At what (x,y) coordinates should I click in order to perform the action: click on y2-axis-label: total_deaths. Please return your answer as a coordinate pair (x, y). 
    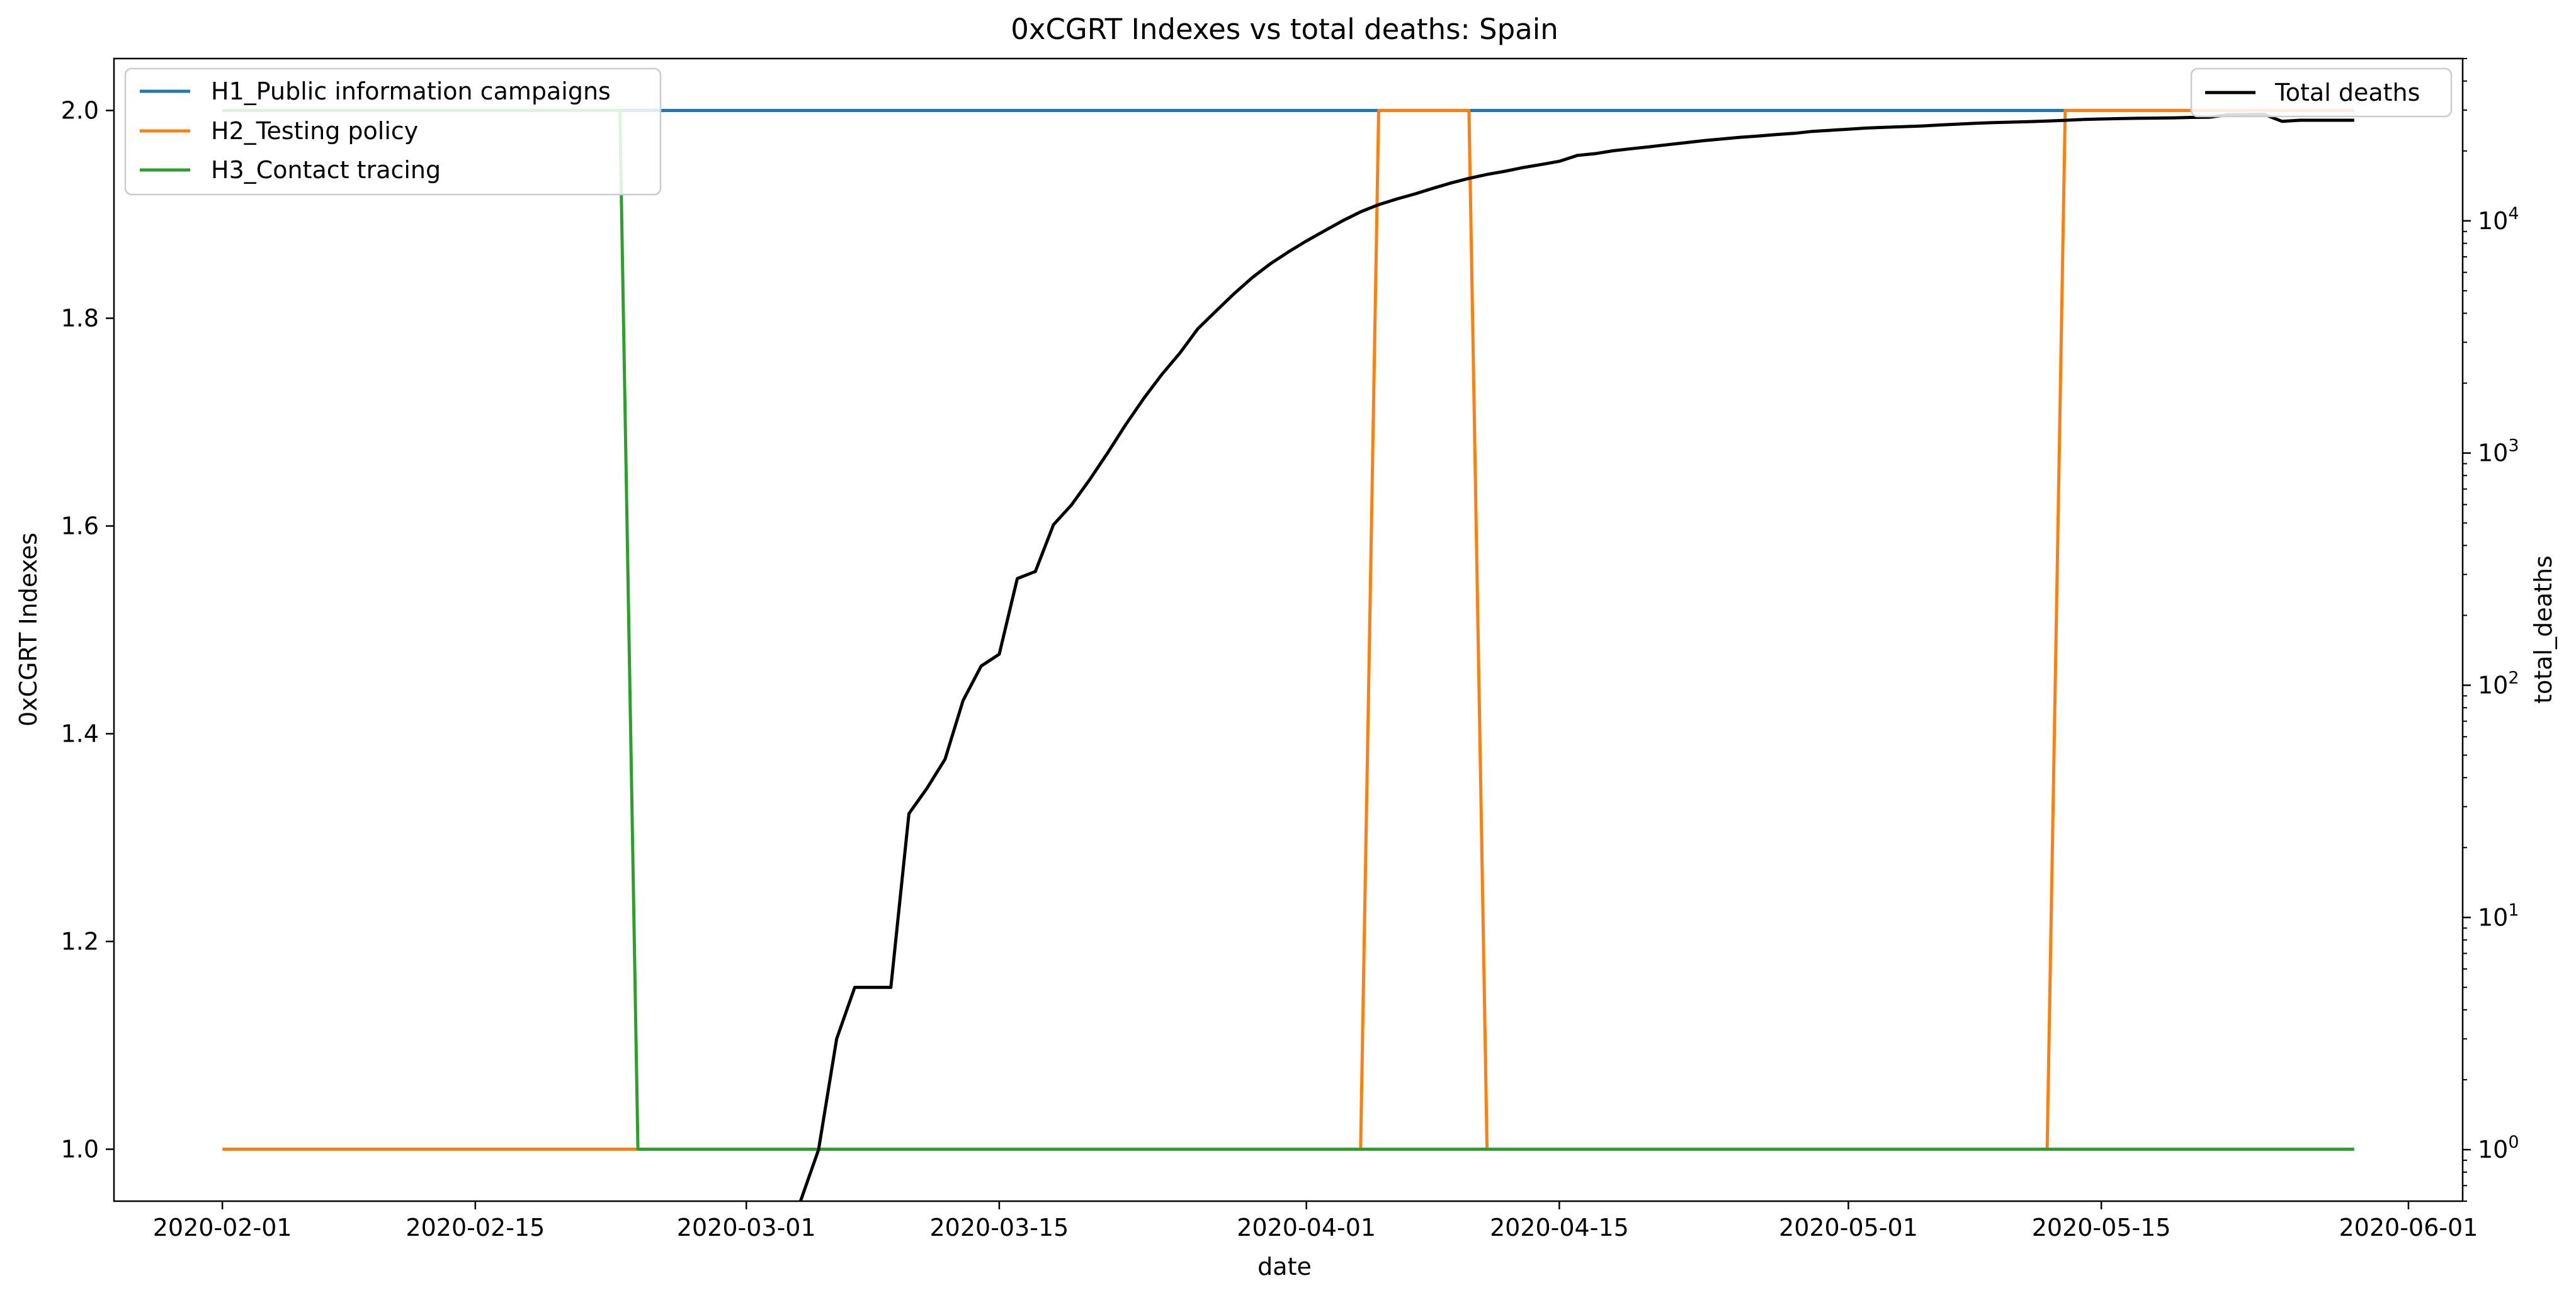
    Looking at the image, I should click on (2543, 629).